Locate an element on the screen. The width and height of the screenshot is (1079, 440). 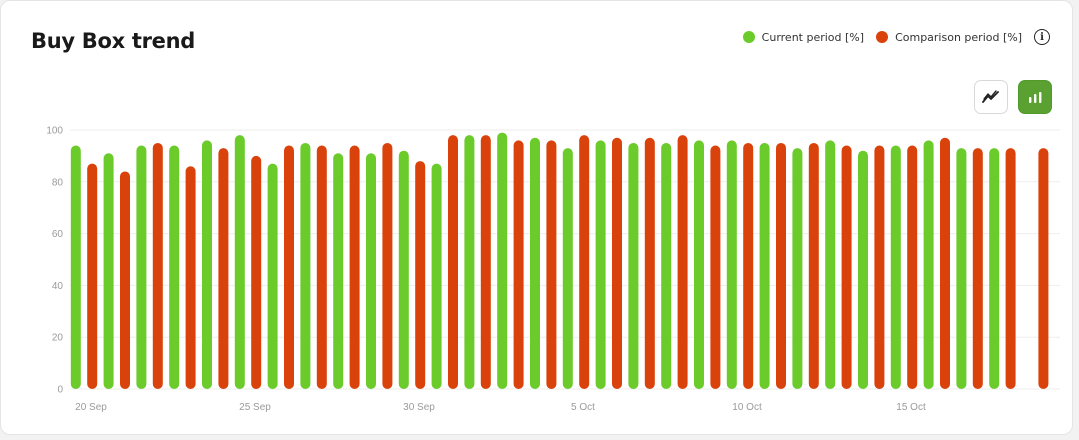
y-tick-label: 80 is located at coordinates (58, 182).